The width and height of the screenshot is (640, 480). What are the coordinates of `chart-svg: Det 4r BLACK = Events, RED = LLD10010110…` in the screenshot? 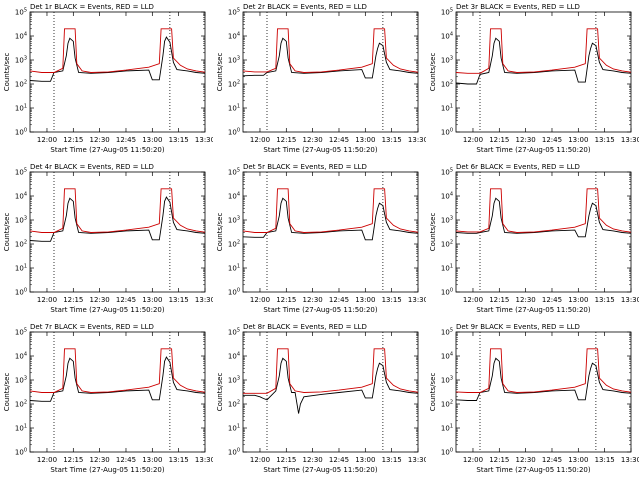 It's located at (108, 238).